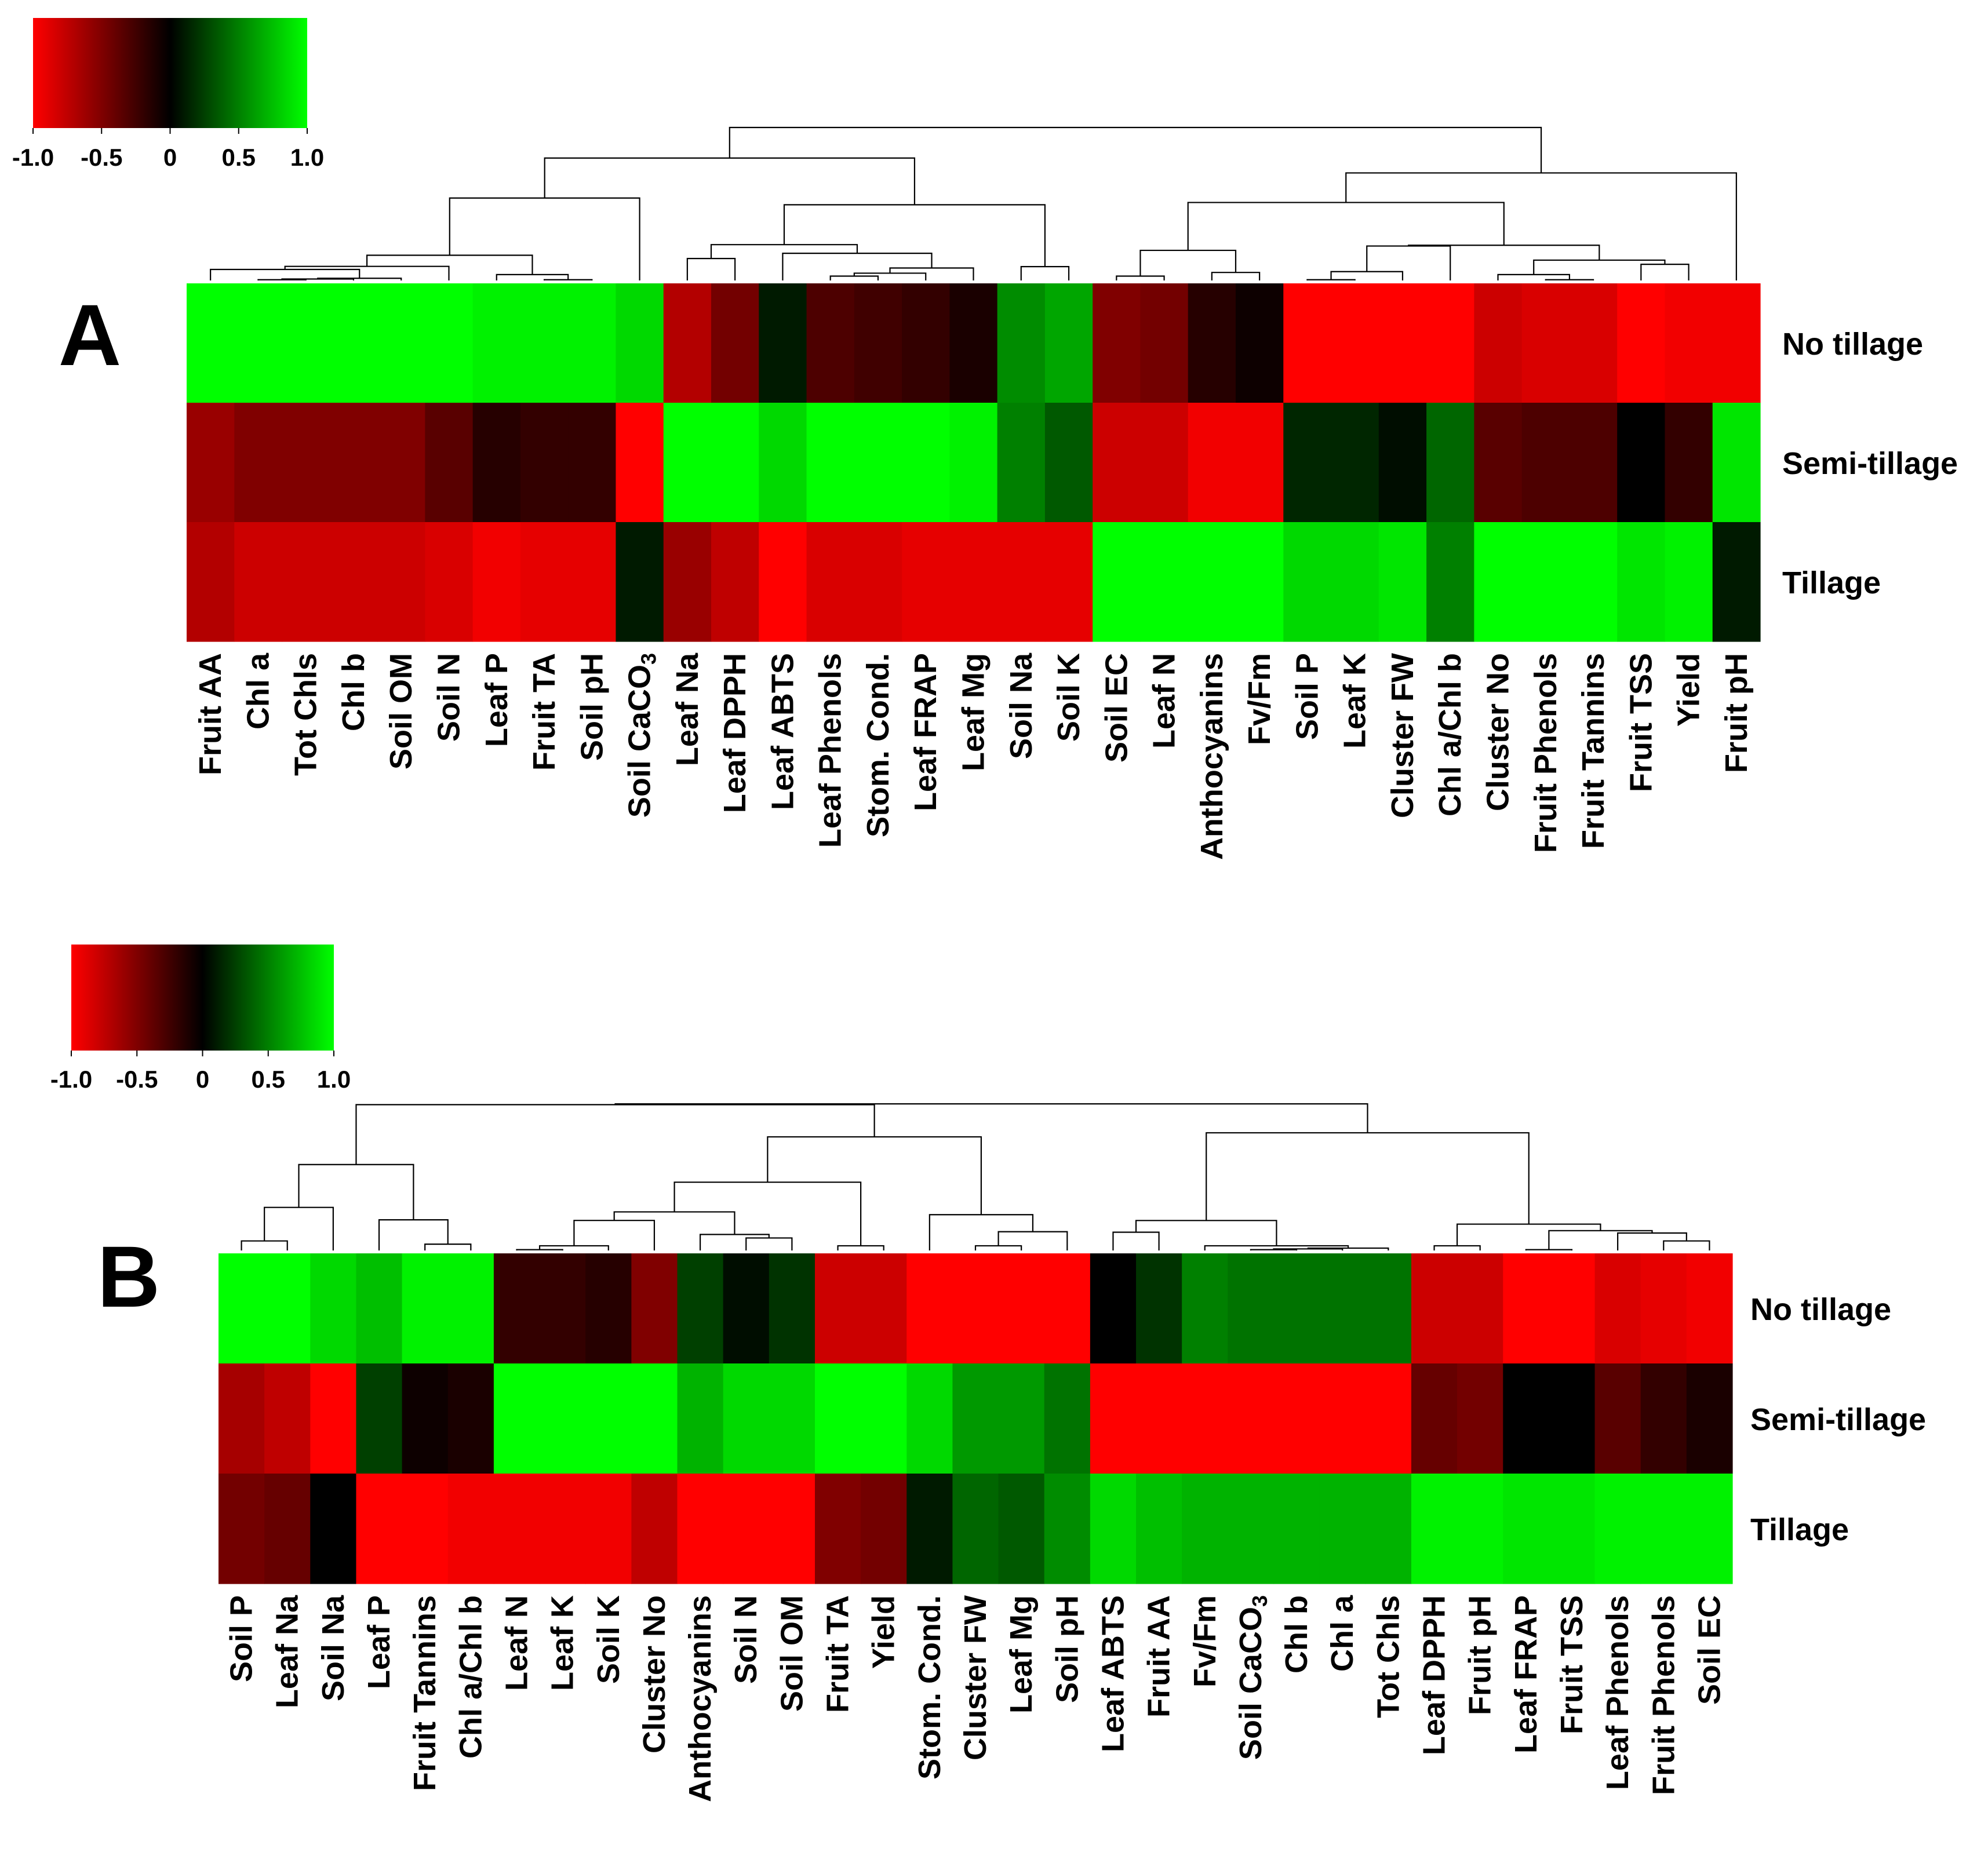  What do you see at coordinates (700, 1698) in the screenshot?
I see `column-label: Anthocyanins` at bounding box center [700, 1698].